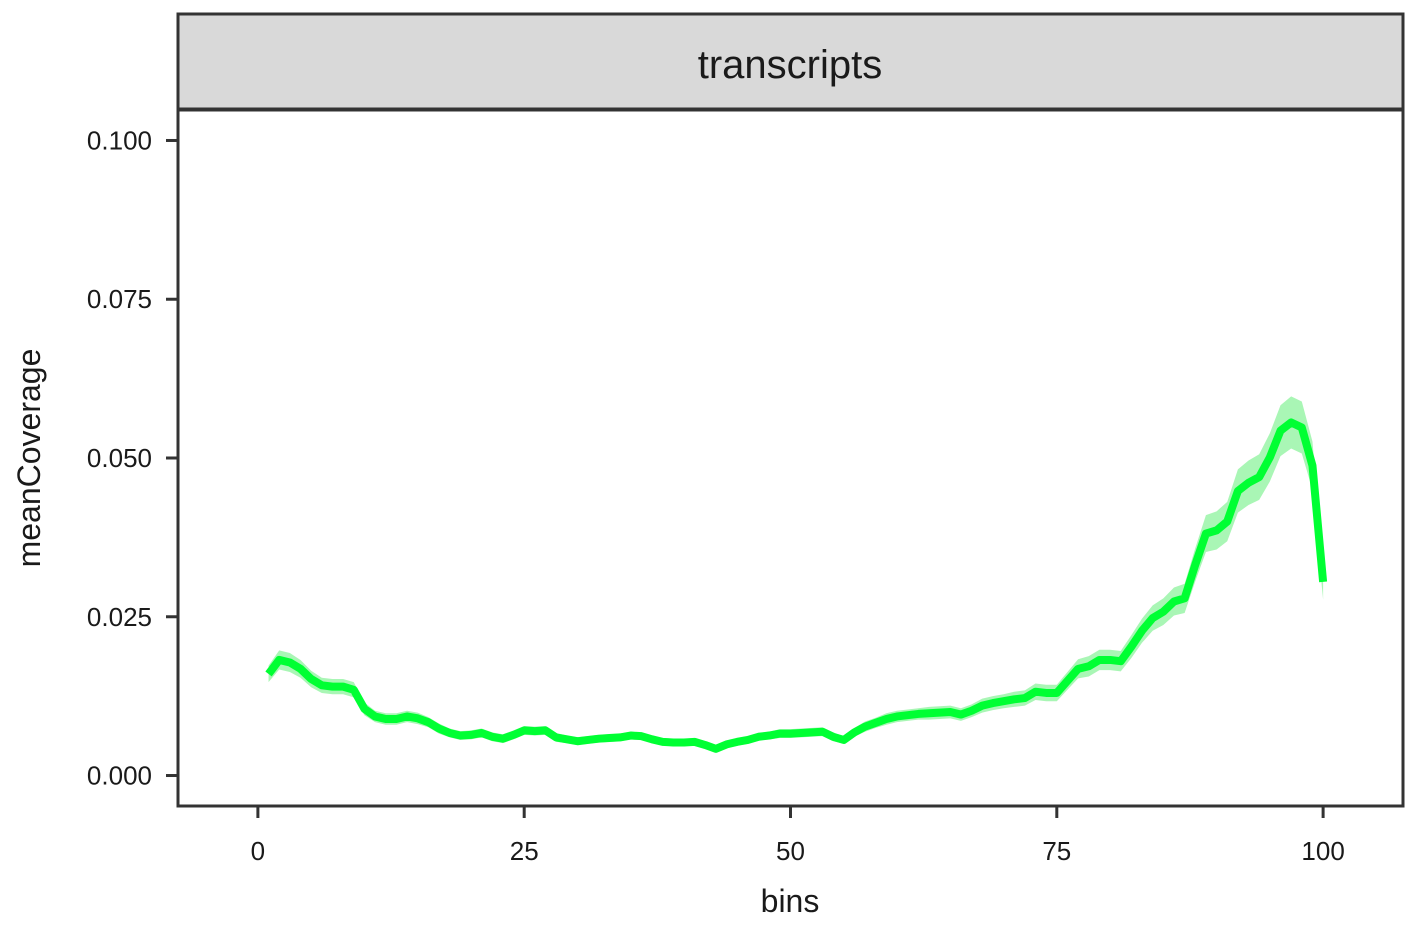  I want to click on x-tick-label: 50, so click(790, 851).